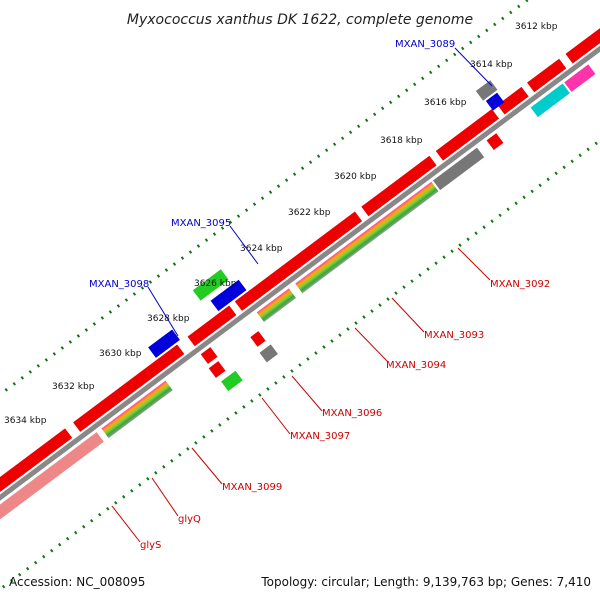 Image resolution: width=600 pixels, height=600 pixels. I want to click on mxan3096b-feature, so click(268, 353).